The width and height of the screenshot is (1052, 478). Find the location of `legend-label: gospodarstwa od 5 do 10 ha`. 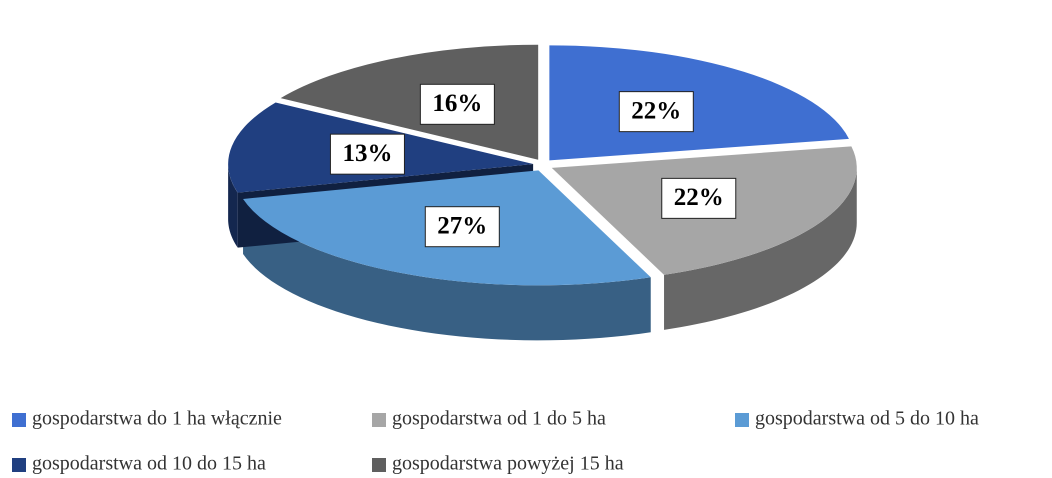

legend-label: gospodarstwa od 5 do 10 ha is located at coordinates (867, 419).